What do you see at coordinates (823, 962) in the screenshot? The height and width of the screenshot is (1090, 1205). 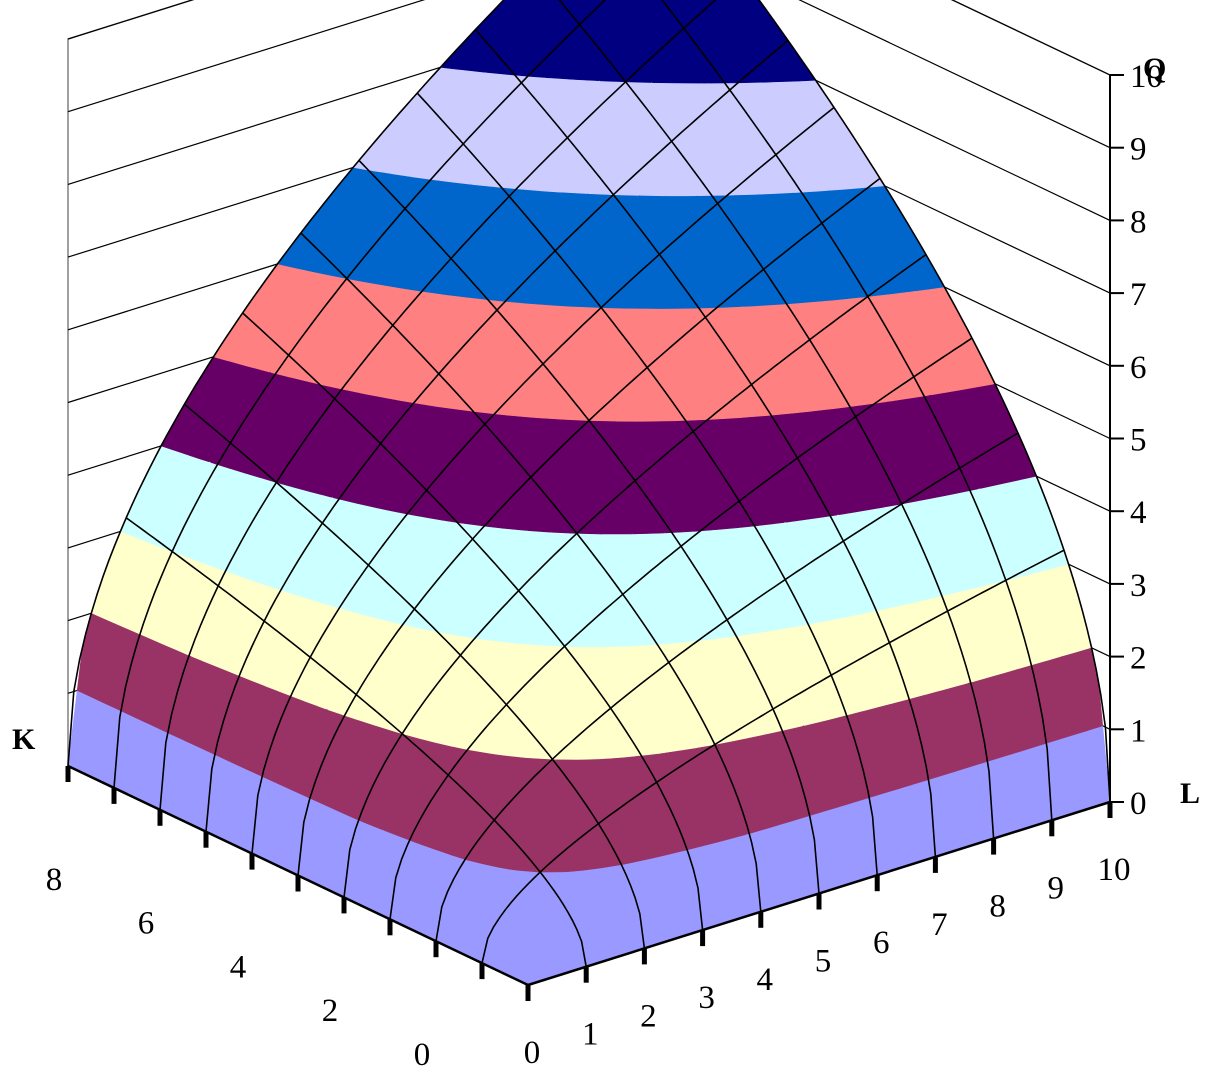 I see `l-tick-label: 5` at bounding box center [823, 962].